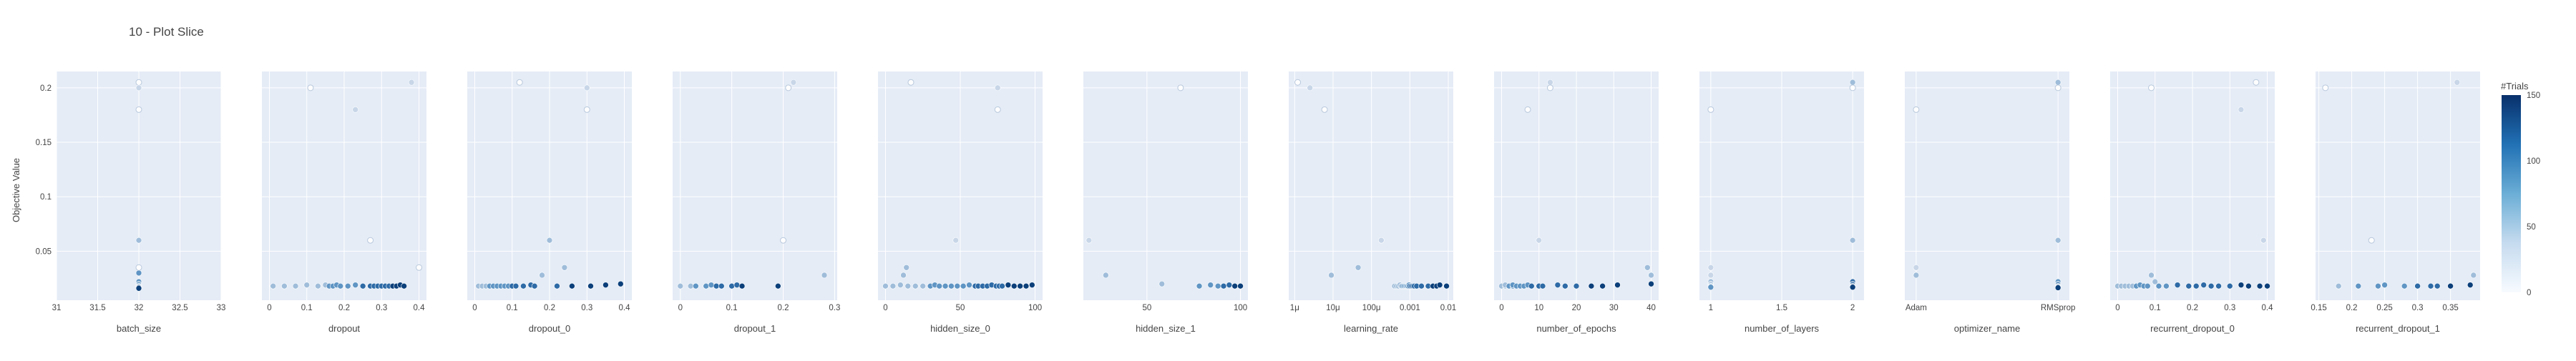  I want to click on y-tick-label: 0.2, so click(46, 88).